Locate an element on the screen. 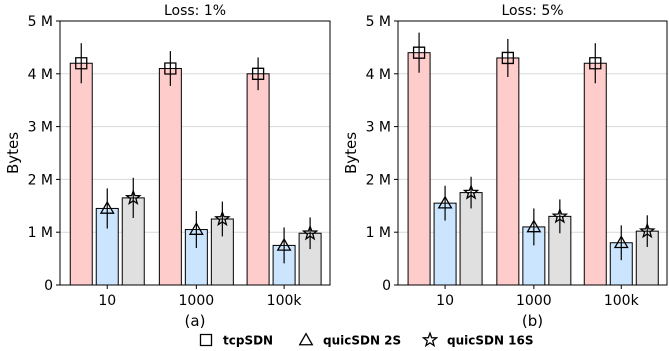 This screenshot has height=351, width=669. triangle-icon is located at coordinates (306, 339).